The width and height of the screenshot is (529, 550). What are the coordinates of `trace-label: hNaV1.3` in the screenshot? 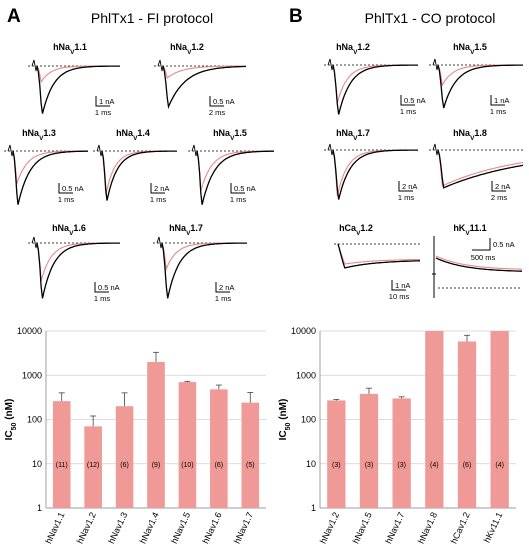 It's located at (39, 135).